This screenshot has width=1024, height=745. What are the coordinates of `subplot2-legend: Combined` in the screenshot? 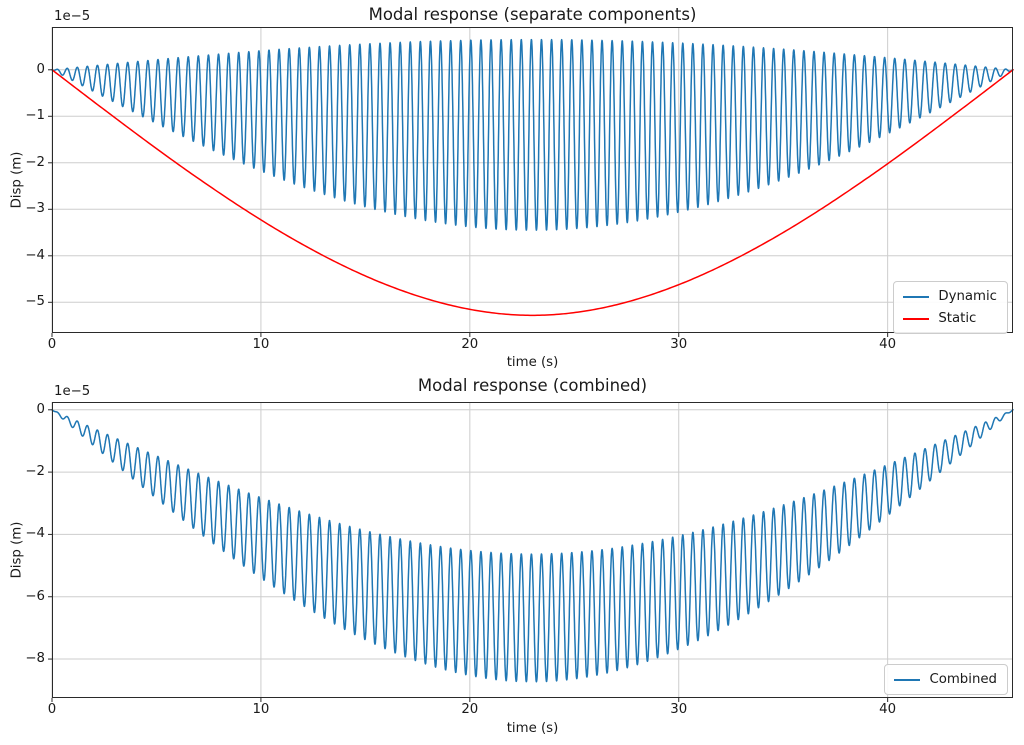 It's located at (946, 679).